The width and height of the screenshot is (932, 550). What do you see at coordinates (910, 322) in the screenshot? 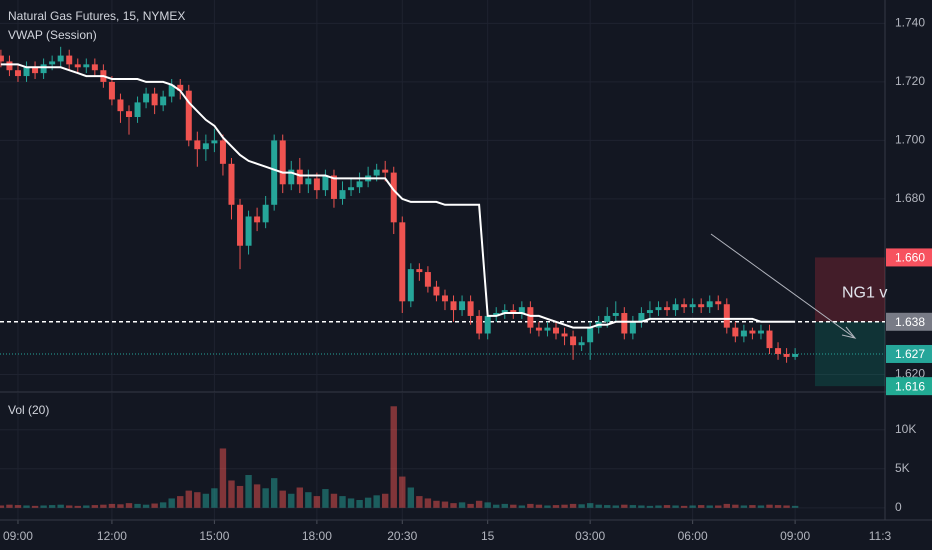
I see `price-label: 1.638` at bounding box center [910, 322].